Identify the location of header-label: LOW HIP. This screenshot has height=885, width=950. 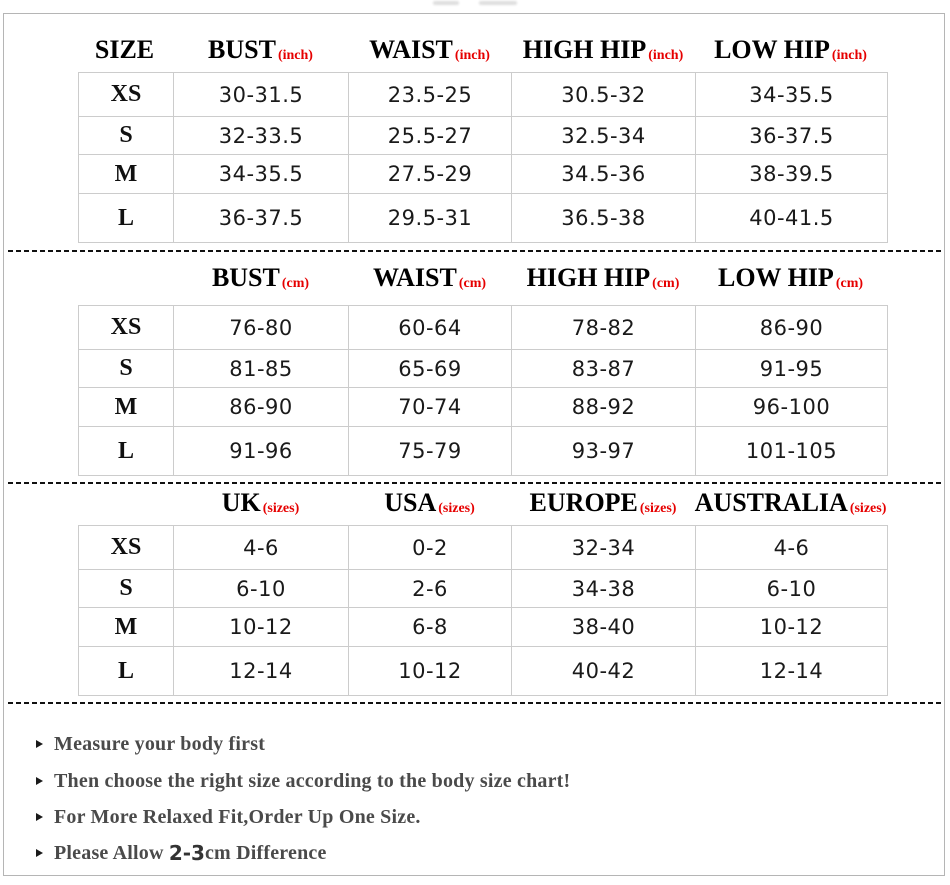
(772, 49).